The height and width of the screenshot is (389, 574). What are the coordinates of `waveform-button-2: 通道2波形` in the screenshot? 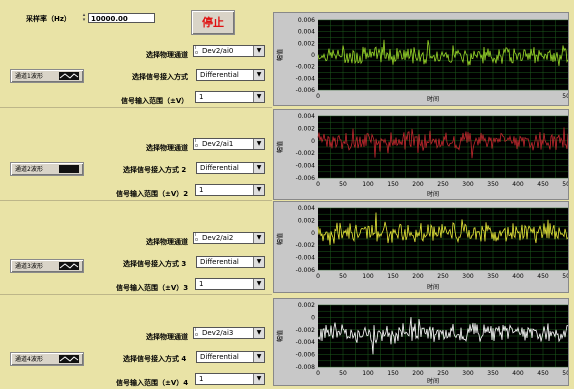 It's located at (47, 169).